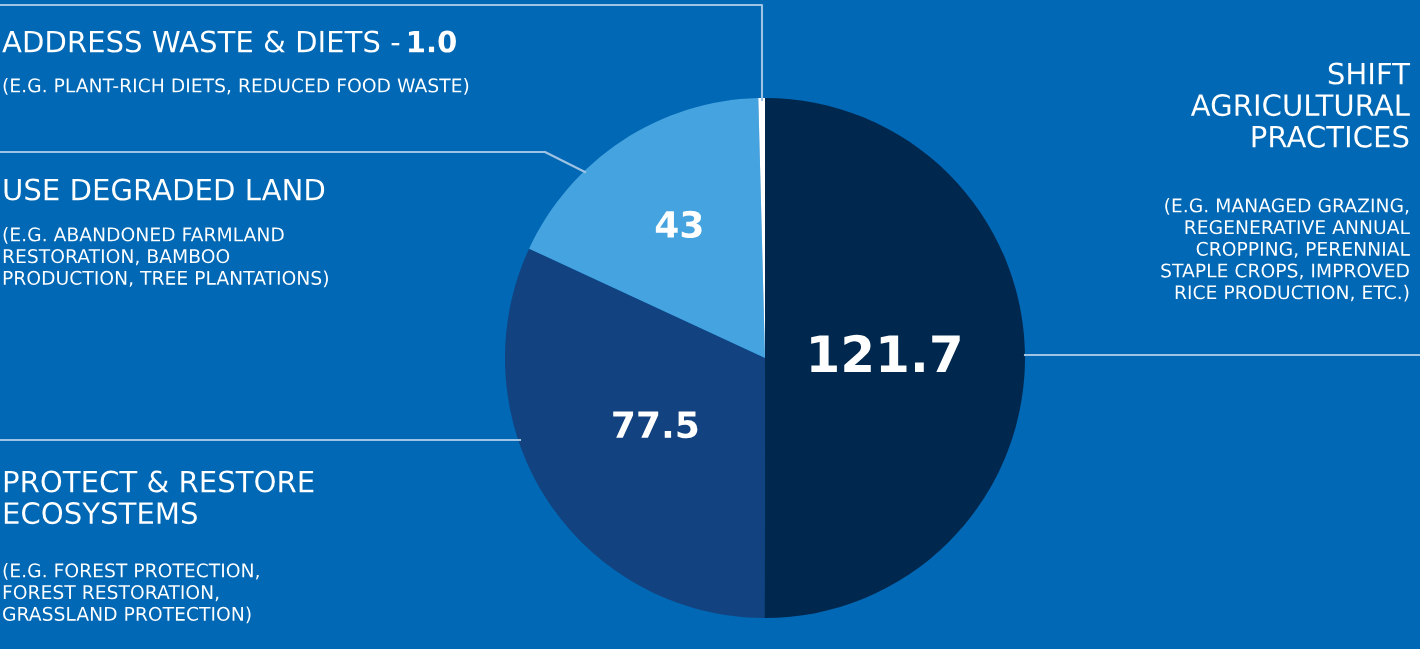 This screenshot has width=1420, height=649. I want to click on text: (E.G. FOREST PROTECTION, FOREST RESTORATION, GRASSLAND PROTECTION), so click(131, 593).